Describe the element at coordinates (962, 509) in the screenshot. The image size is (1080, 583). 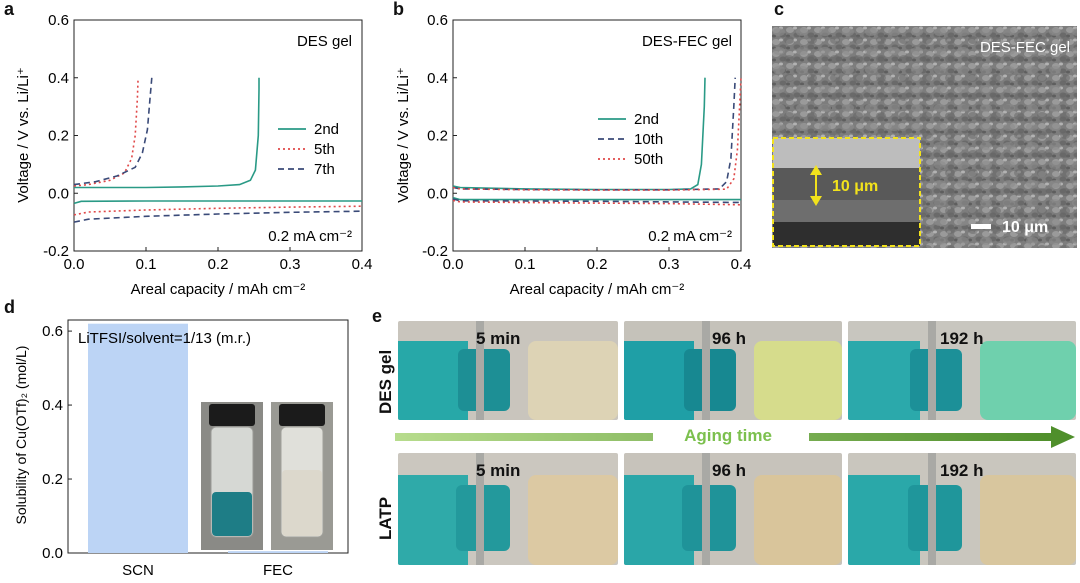
I see `photo-latp-192h` at that location.